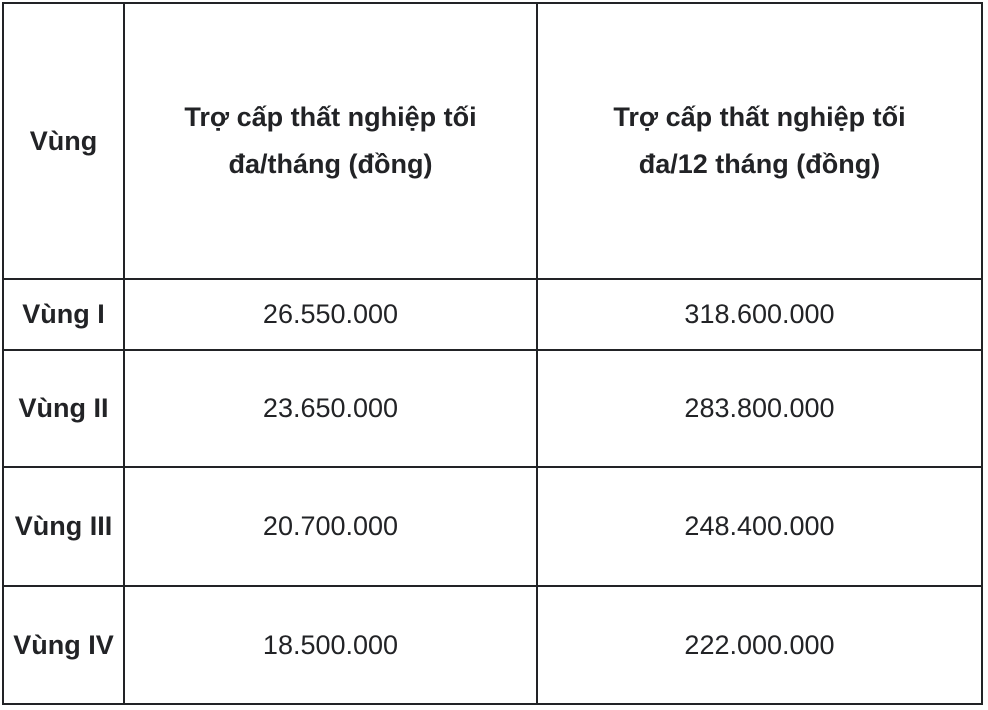  What do you see at coordinates (63, 141) in the screenshot?
I see `header-region: Vùng` at bounding box center [63, 141].